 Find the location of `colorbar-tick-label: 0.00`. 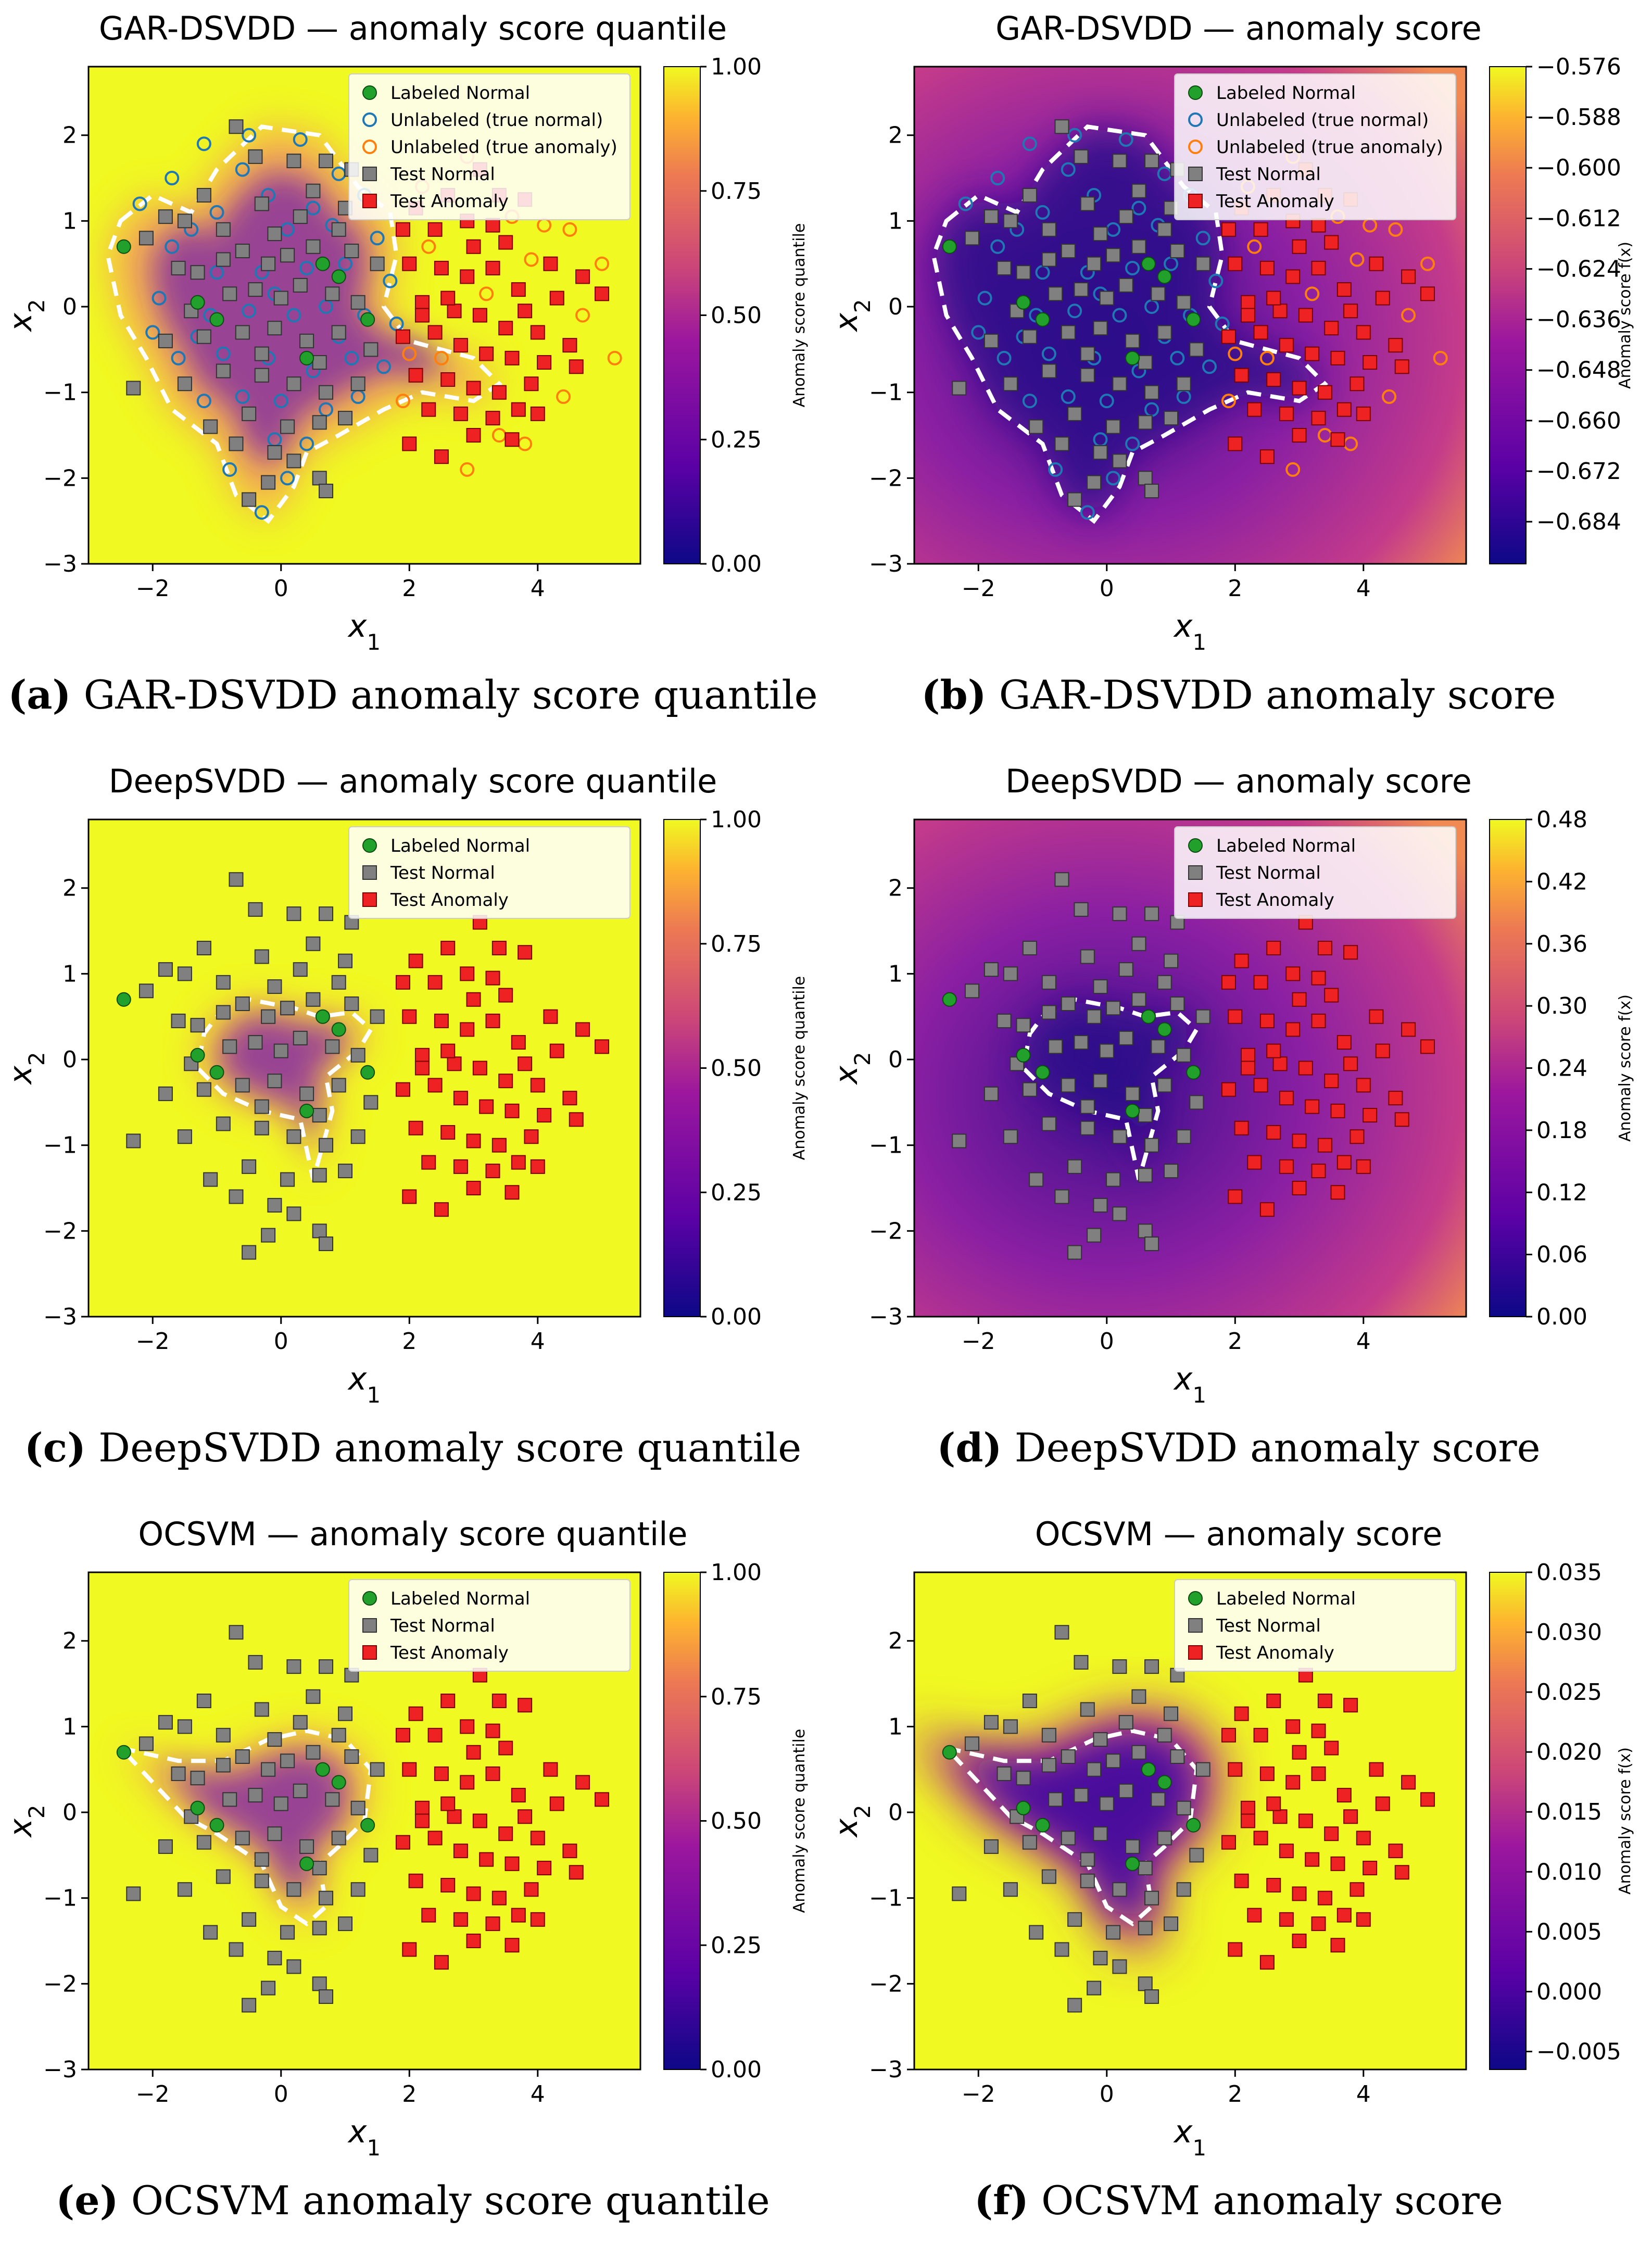

colorbar-tick-label: 0.00 is located at coordinates (1561, 1317).